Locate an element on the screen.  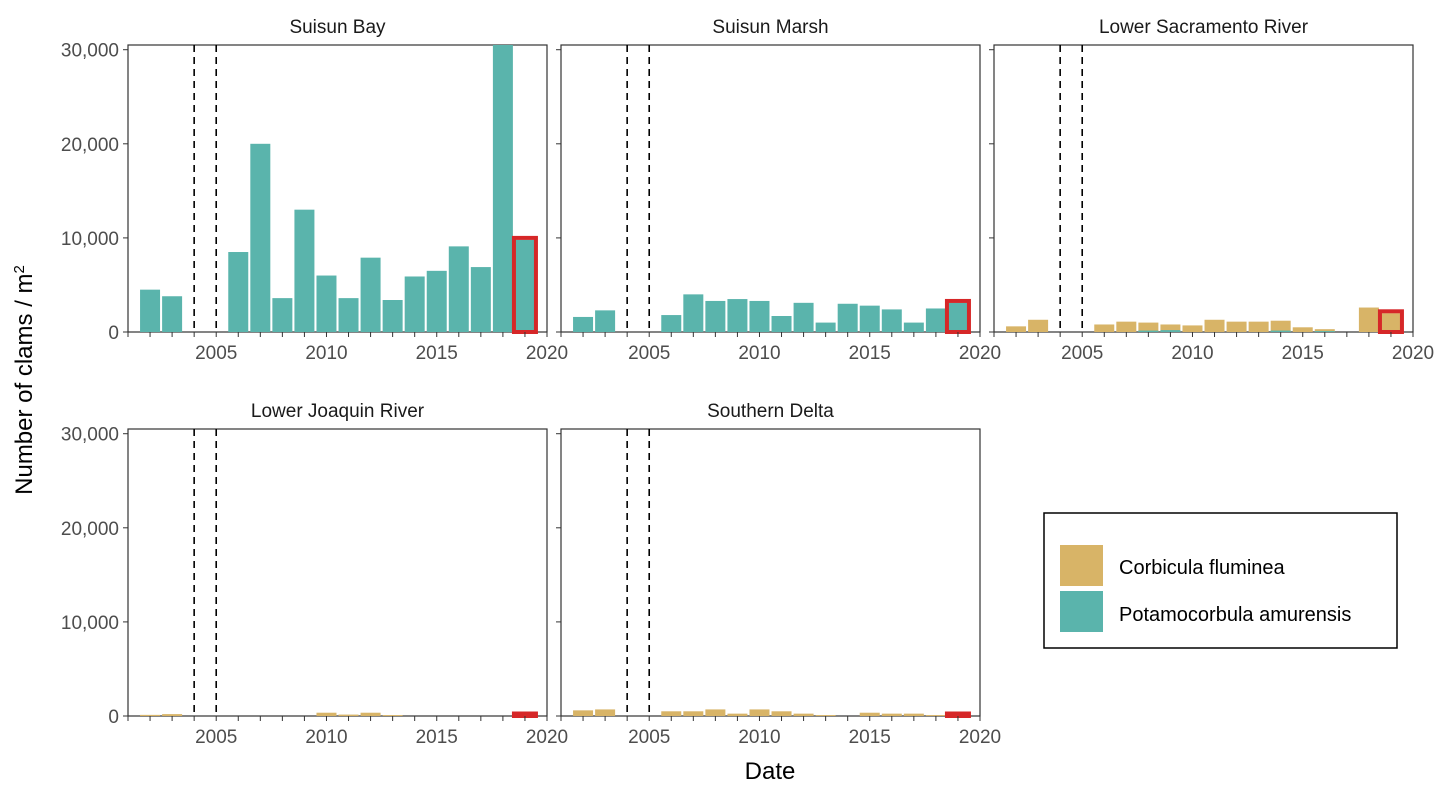
panel-2: Suisun Marsh 2005 2010 2015 2020 is located at coordinates (778, 190).